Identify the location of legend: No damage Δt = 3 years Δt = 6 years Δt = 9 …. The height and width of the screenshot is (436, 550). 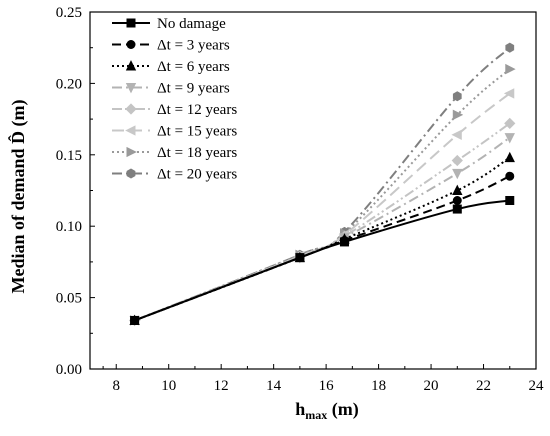
(174, 99).